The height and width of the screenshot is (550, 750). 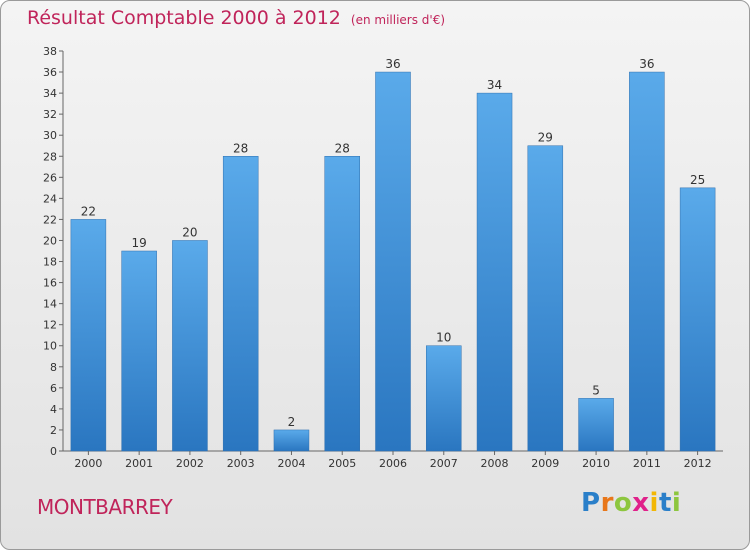 I want to click on y-tick-label: 12, so click(x=50, y=325).